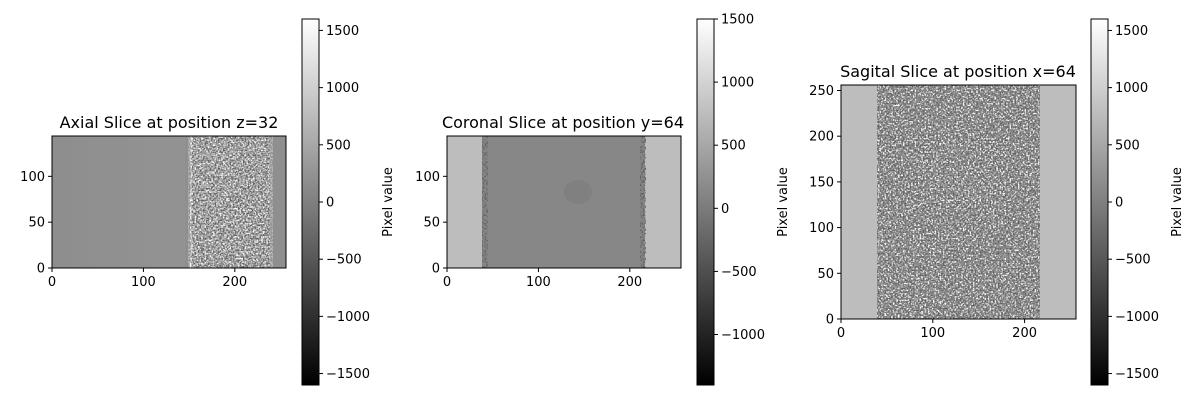  I want to click on coronal-colorbar: 1500 1000 500 0 −500 −1000 Pixel value, so click(743, 199).